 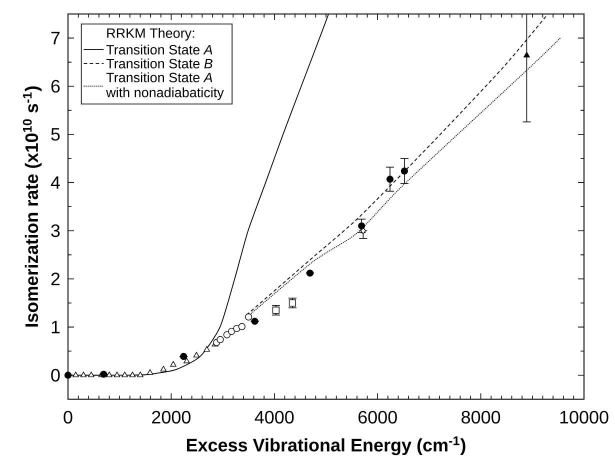 What do you see at coordinates (68, 417) in the screenshot?
I see `x-tick-label: 0` at bounding box center [68, 417].